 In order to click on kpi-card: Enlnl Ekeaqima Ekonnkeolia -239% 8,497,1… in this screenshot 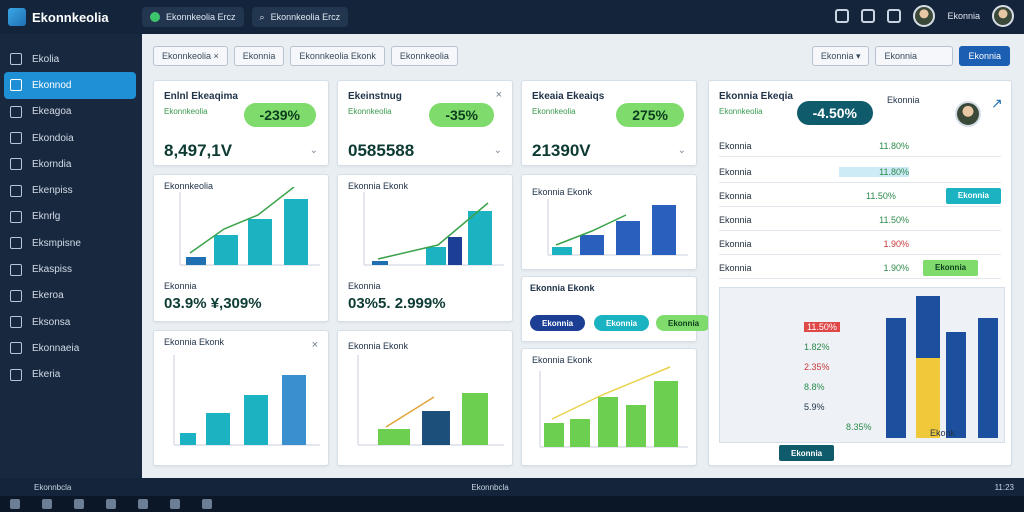, I will do `click(241, 123)`.